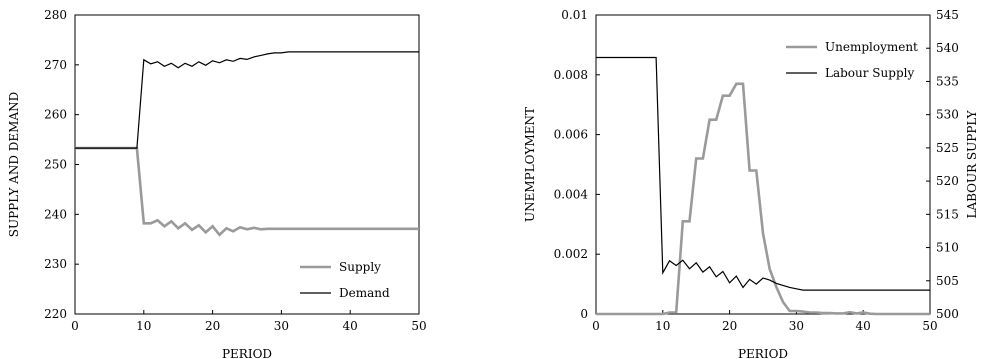  Describe the element at coordinates (55, 264) in the screenshot. I see `y-tick-label: 230` at that location.